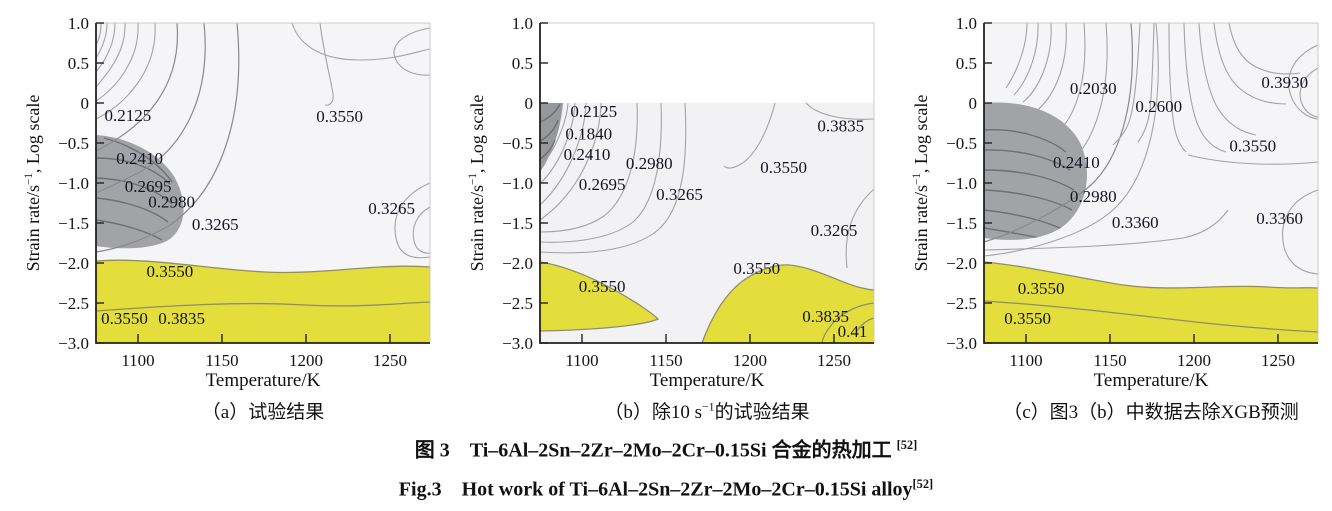 Image resolution: width=1332 pixels, height=511 pixels. What do you see at coordinates (263, 412) in the screenshot?
I see `subcaption-a: （a）试验结果` at bounding box center [263, 412].